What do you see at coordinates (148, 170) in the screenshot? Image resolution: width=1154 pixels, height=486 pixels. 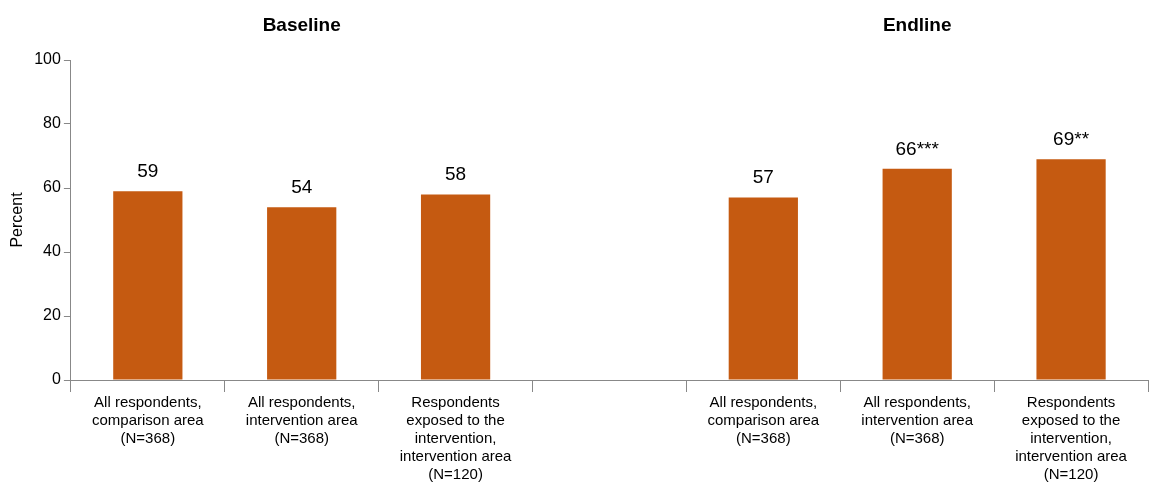 I see `data-label: 59` at bounding box center [148, 170].